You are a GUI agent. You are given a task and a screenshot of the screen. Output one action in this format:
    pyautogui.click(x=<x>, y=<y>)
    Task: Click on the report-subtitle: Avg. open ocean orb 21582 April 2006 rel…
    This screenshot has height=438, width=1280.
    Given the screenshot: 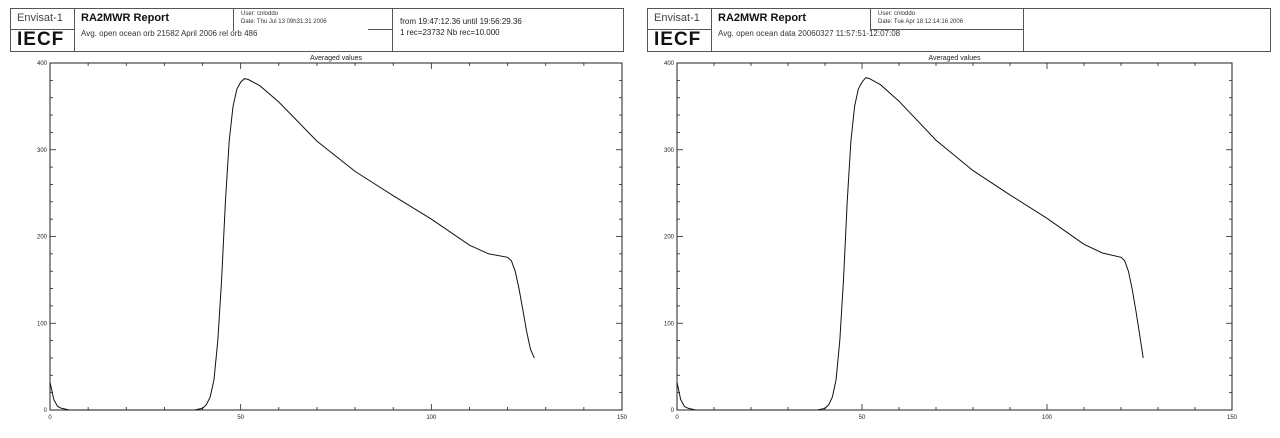 What is the action you would take?
    pyautogui.click(x=169, y=33)
    